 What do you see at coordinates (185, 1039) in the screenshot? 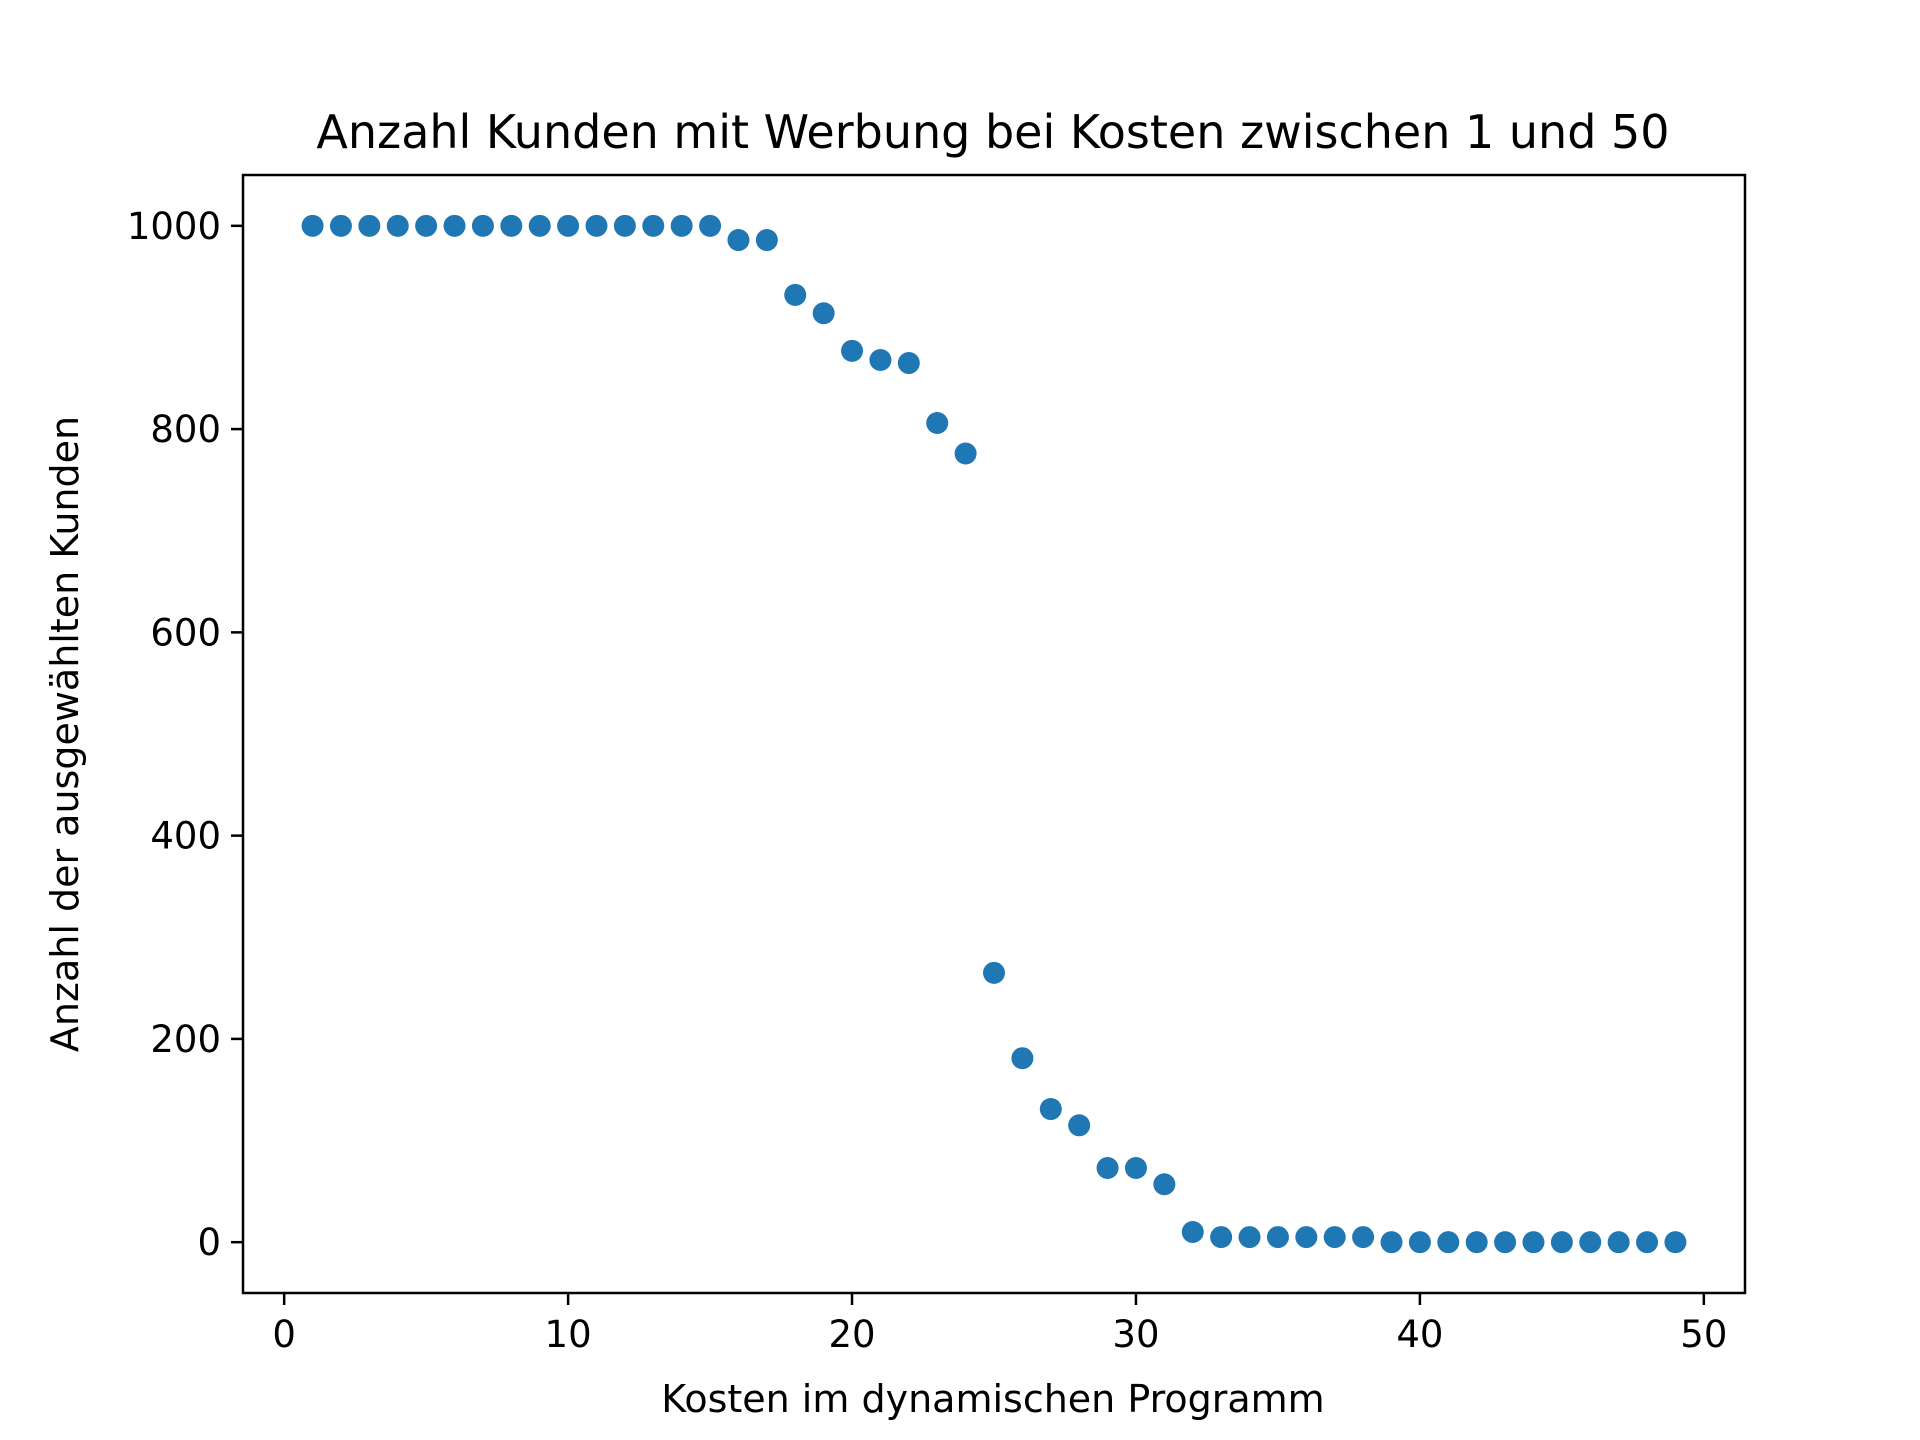
I see `y-tick-label: 200` at bounding box center [185, 1039].